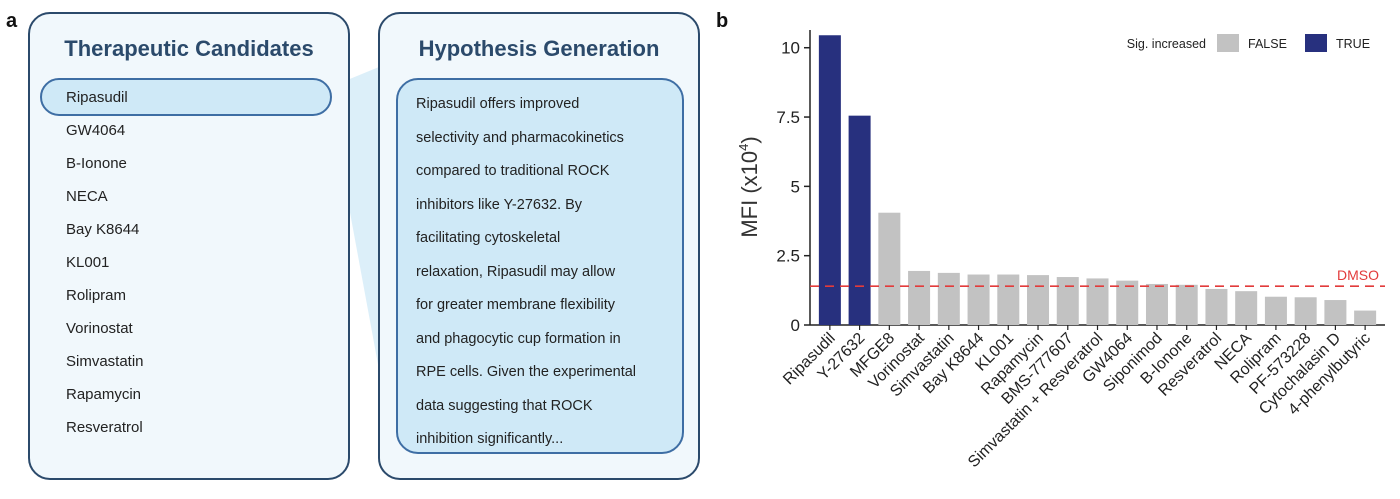 The height and width of the screenshot is (499, 1400). What do you see at coordinates (1358, 275) in the screenshot?
I see `dmso-label: DMSO` at bounding box center [1358, 275].